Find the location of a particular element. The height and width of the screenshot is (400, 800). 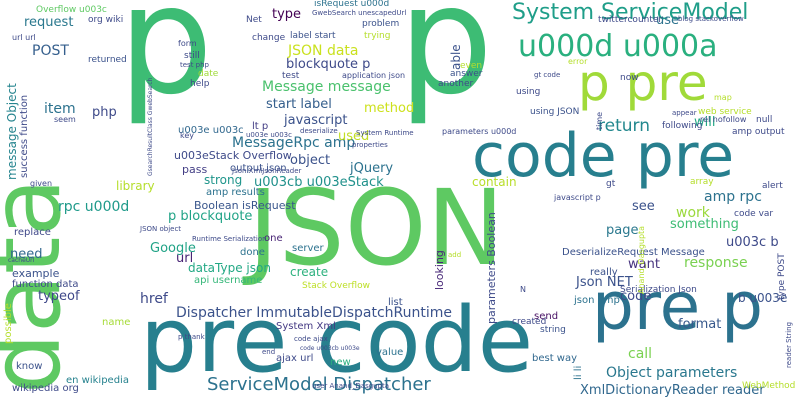

word: type POST is located at coordinates (782, 276).